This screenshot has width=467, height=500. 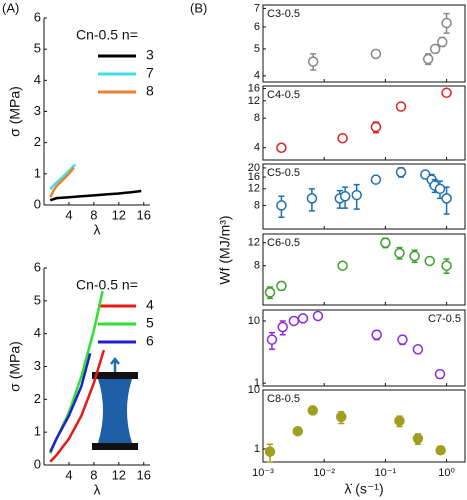 What do you see at coordinates (37, 398) in the screenshot?
I see `y-tick-label: 2` at bounding box center [37, 398].